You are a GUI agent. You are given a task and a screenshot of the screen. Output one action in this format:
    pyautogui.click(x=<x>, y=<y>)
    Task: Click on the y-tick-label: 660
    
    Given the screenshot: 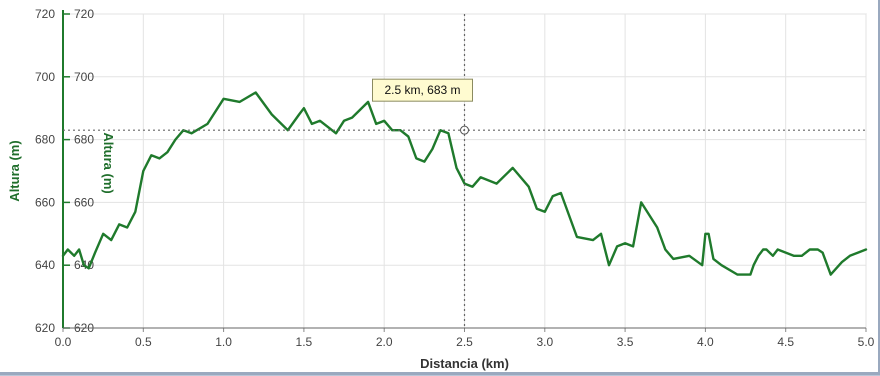 What is the action you would take?
    pyautogui.click(x=45, y=202)
    